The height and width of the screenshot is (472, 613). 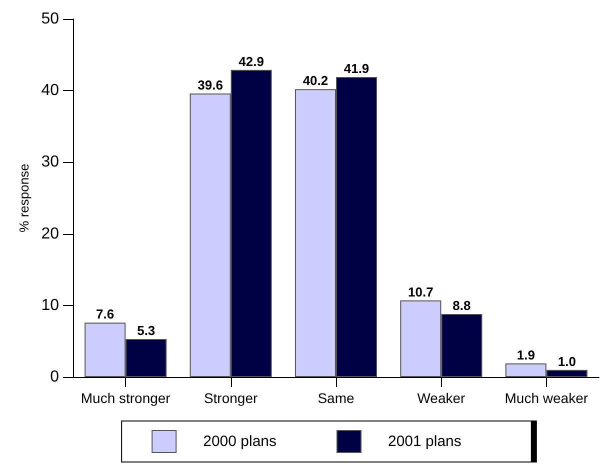 What do you see at coordinates (125, 398) in the screenshot?
I see `x-tick-label: Much stronger` at bounding box center [125, 398].